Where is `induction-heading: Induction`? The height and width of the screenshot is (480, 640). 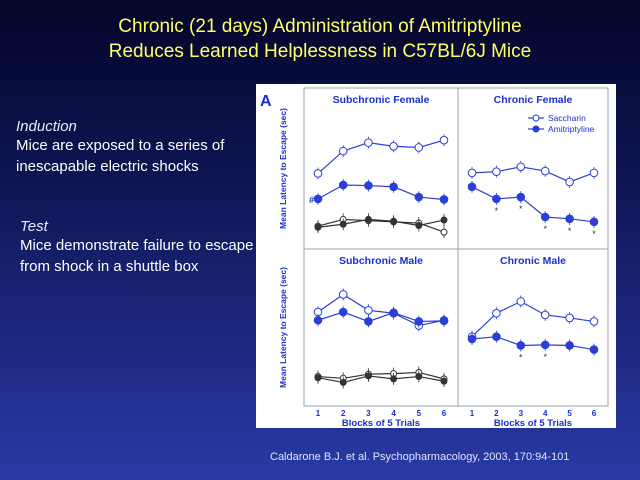 induction-heading: Induction is located at coordinates (46, 126).